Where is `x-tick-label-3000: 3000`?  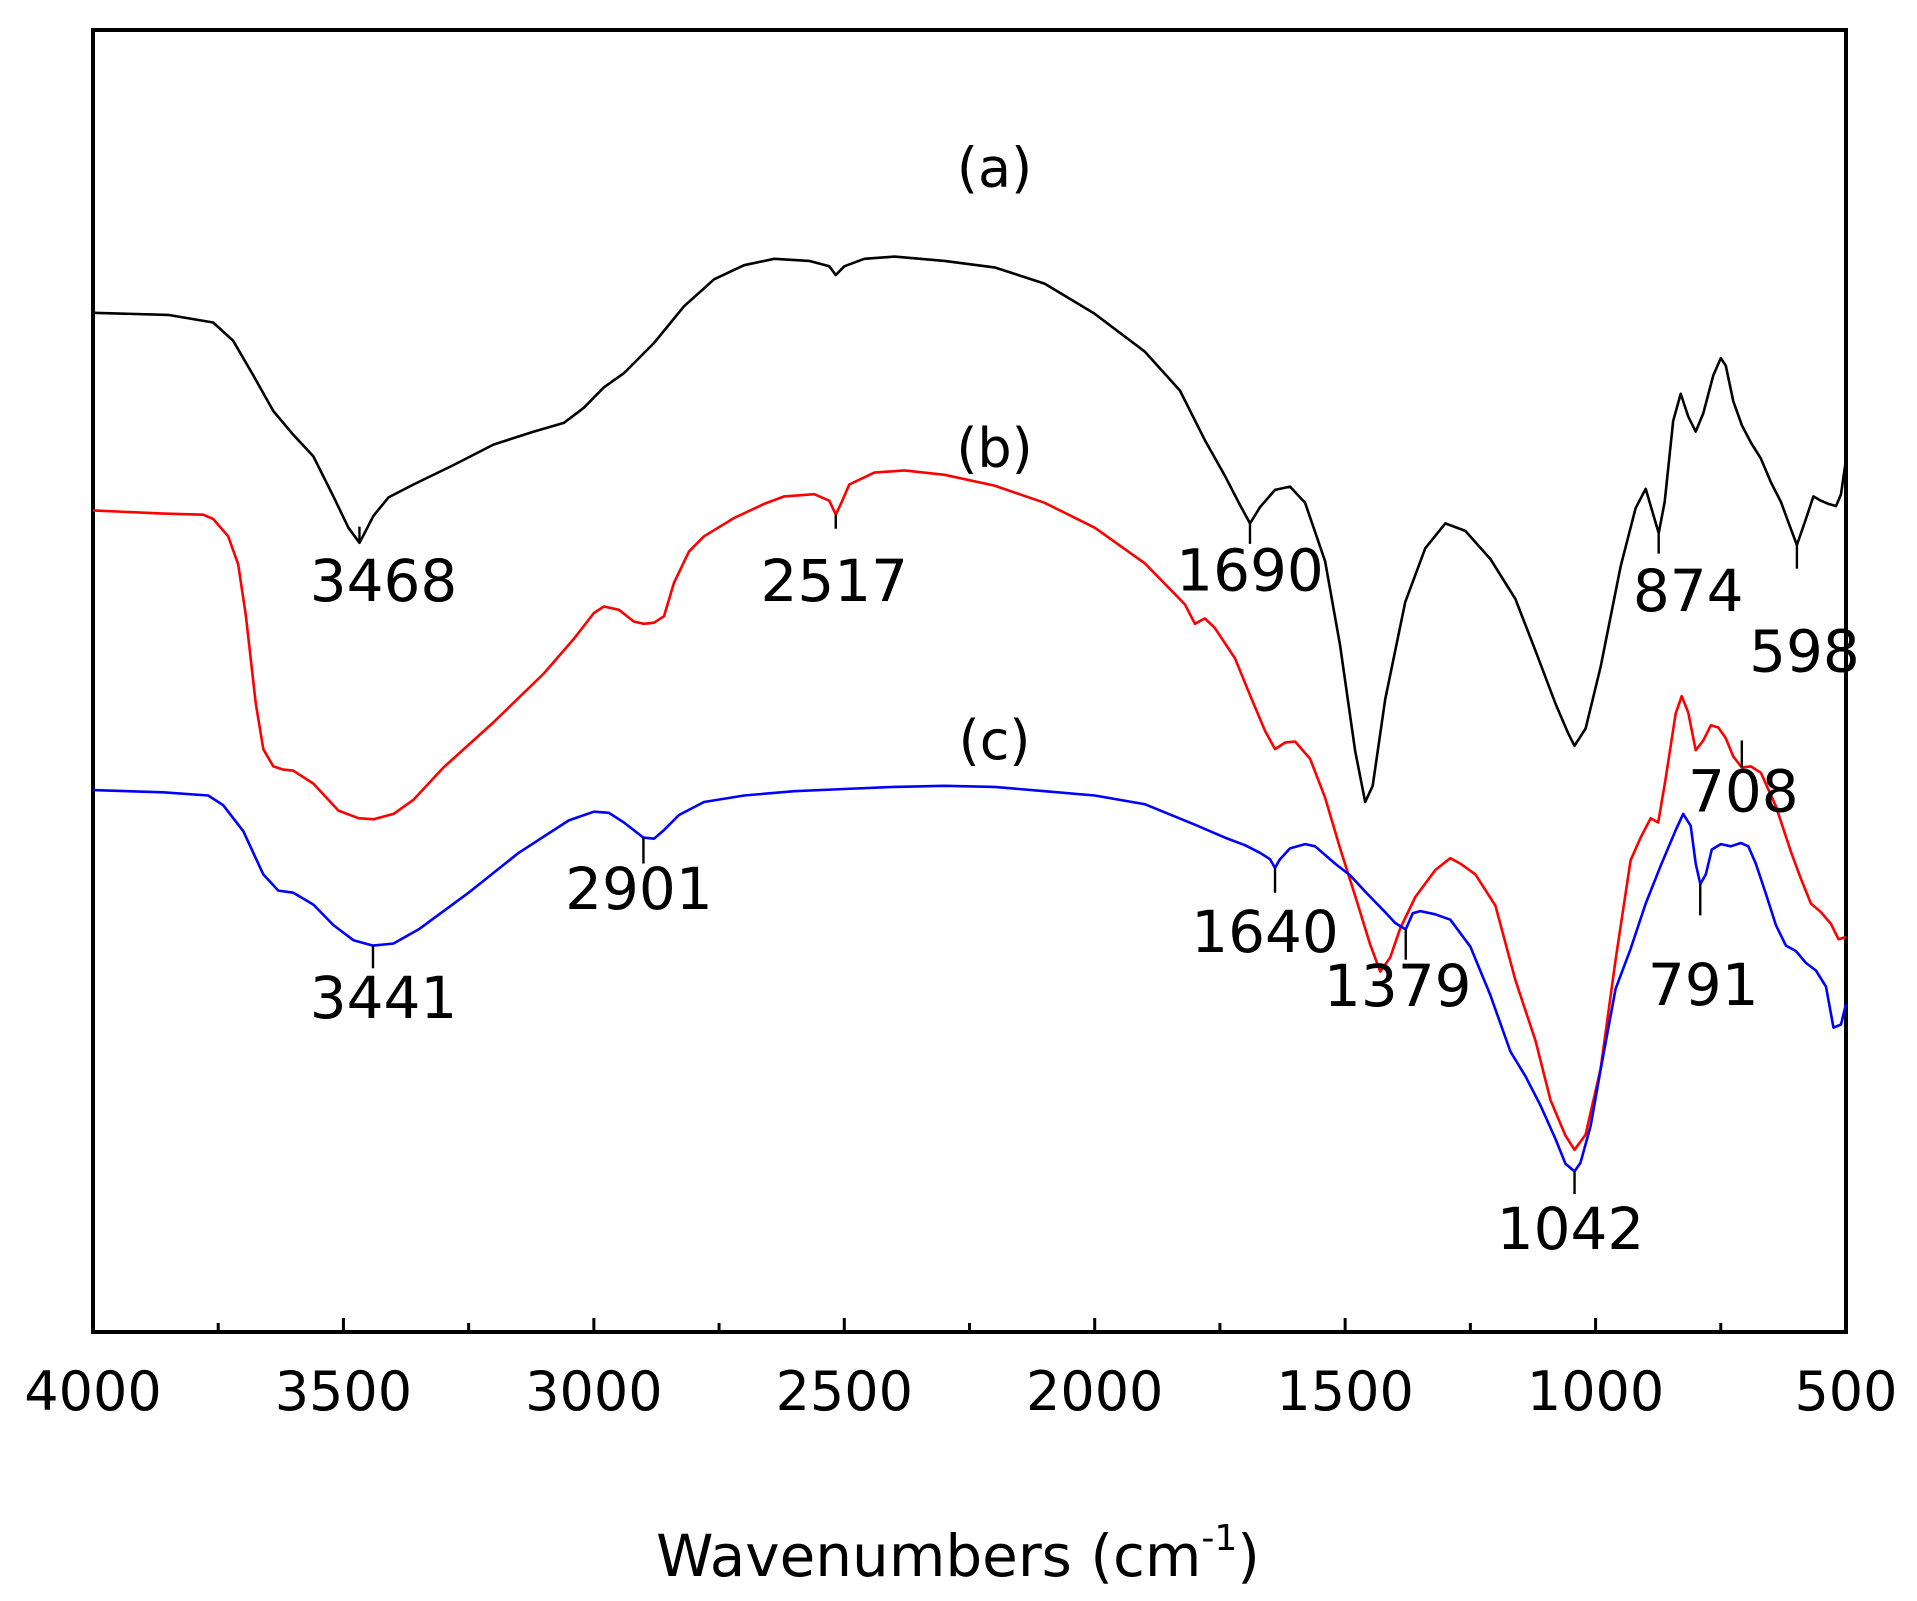 x-tick-label-3000: 3000 is located at coordinates (593, 1391).